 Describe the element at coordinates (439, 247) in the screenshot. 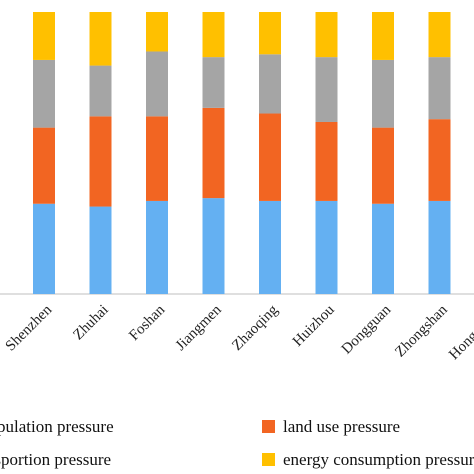

I see `bar-zhongshan-population-pressure` at that location.